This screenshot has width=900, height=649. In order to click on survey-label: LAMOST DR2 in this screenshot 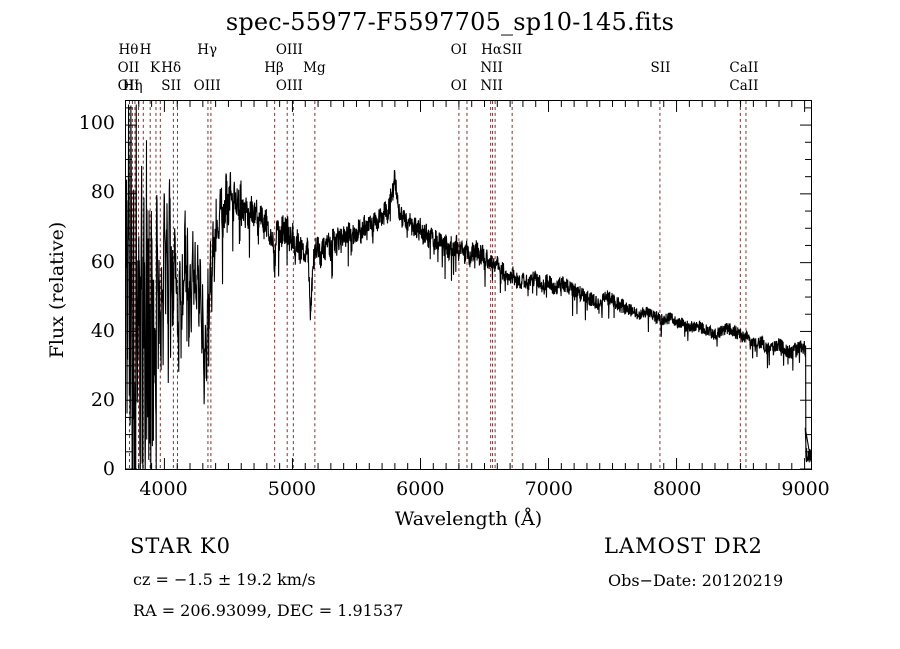, I will do `click(683, 546)`.